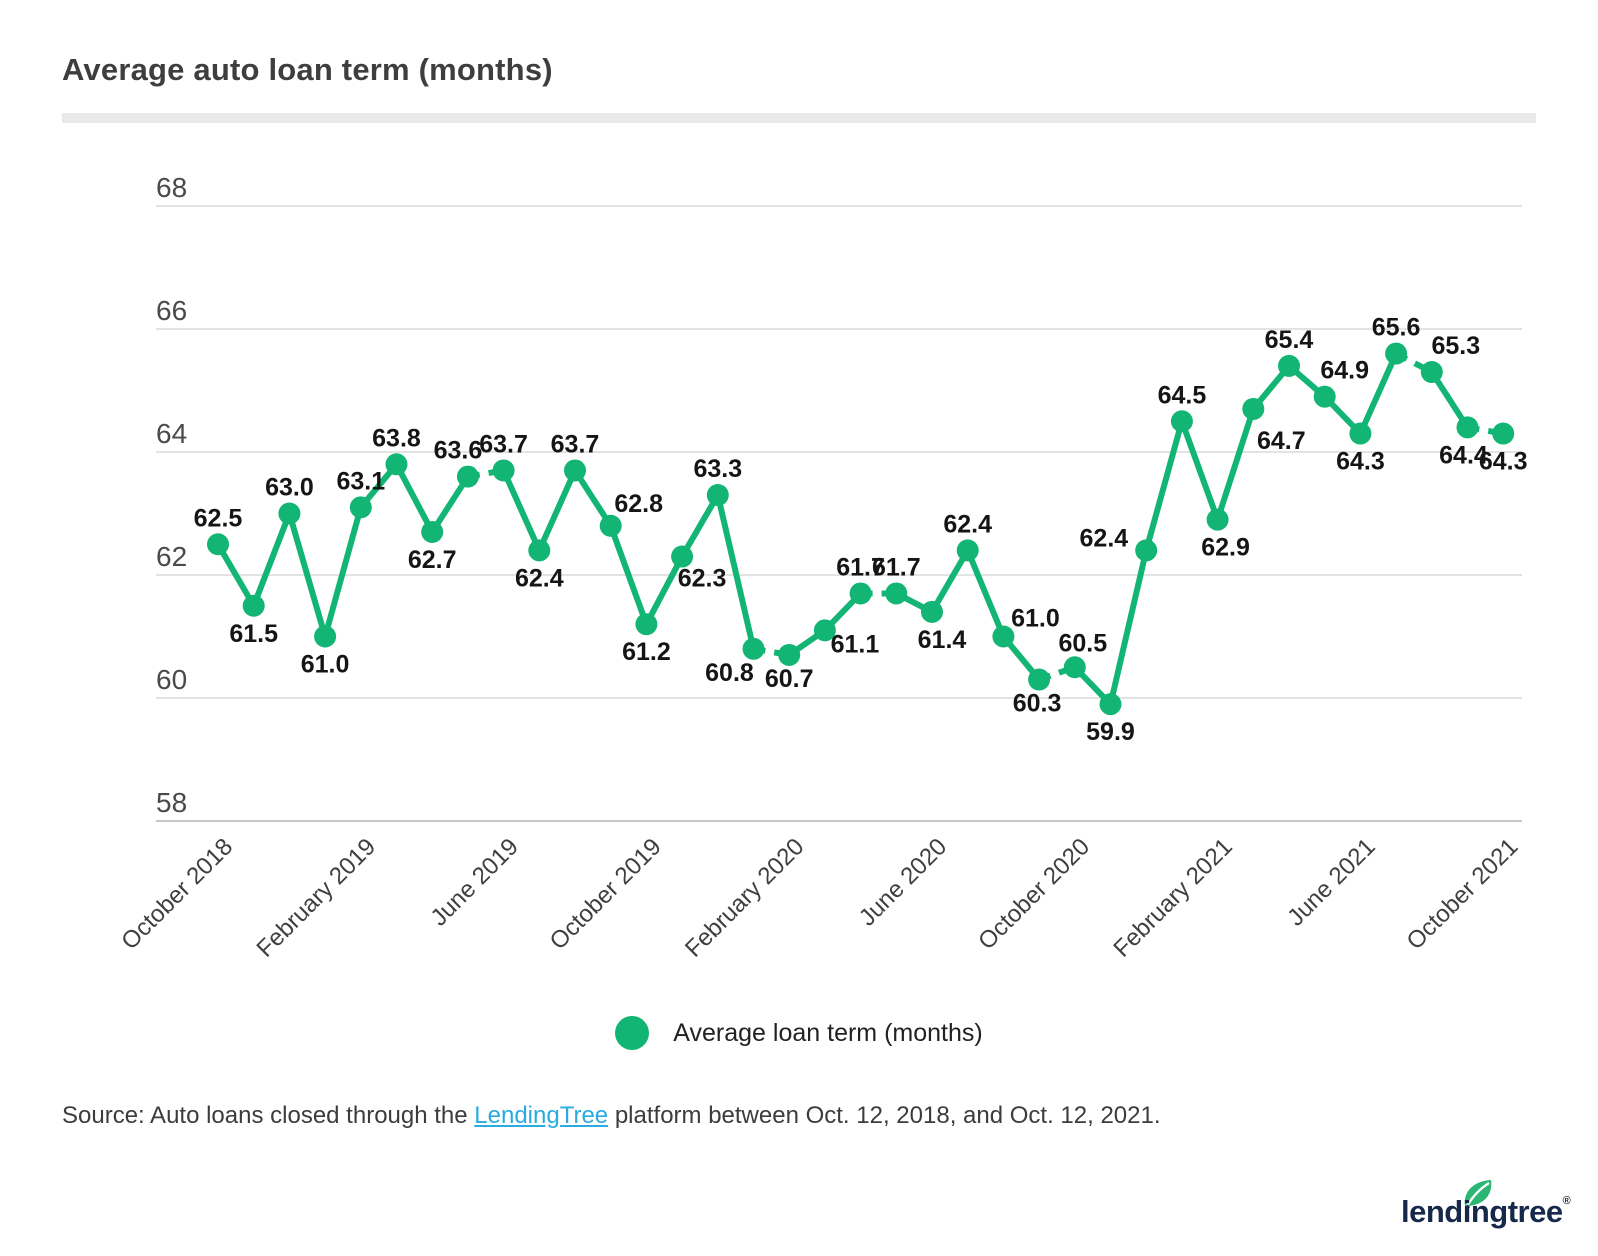 This screenshot has height=1256, width=1598. Describe the element at coordinates (1225, 548) in the screenshot. I see `data-point-label: 62.9` at that location.